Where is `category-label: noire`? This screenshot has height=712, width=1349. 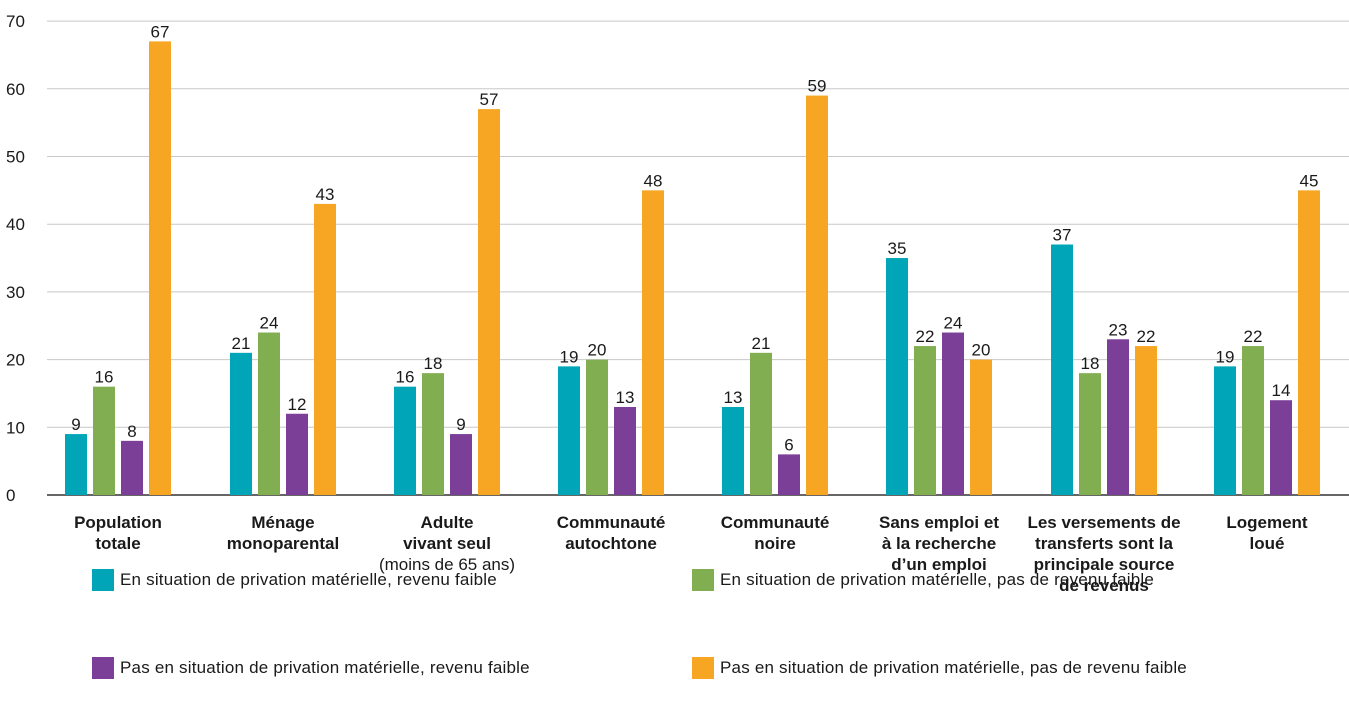 category-label: noire is located at coordinates (775, 543).